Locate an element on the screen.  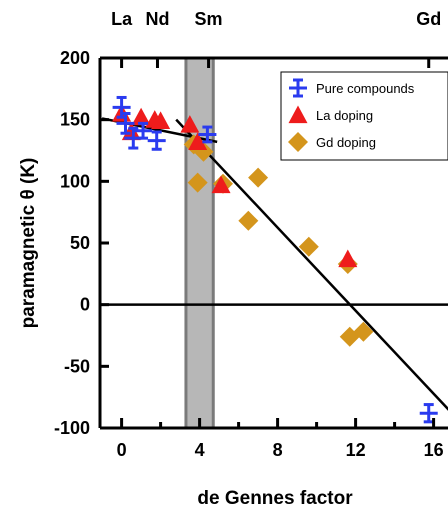
y-axis-title: paramagnetic θ (K) is located at coordinates (28, 243).